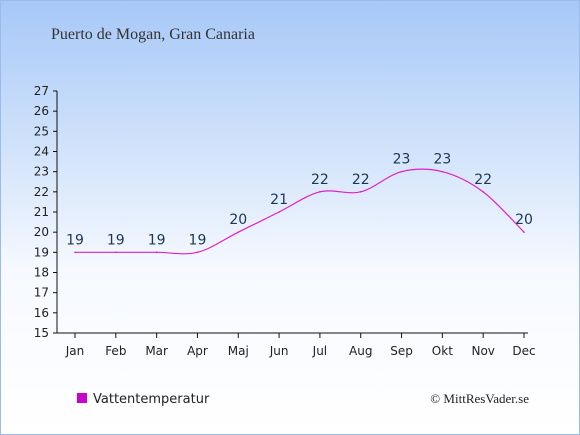 Image resolution: width=580 pixels, height=435 pixels. Describe the element at coordinates (82, 398) in the screenshot. I see `legend-swatch` at that location.